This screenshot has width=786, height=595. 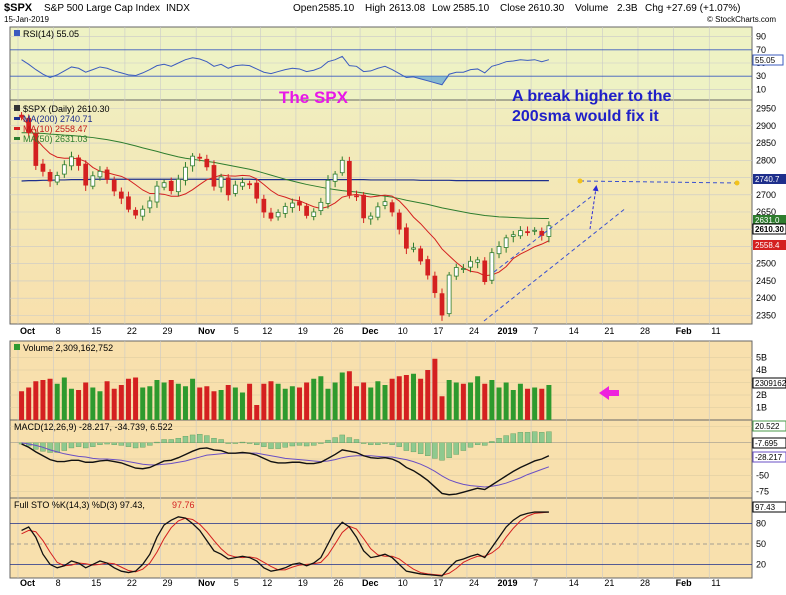 I want to click on macd-line-tag-box, so click(x=769, y=443).